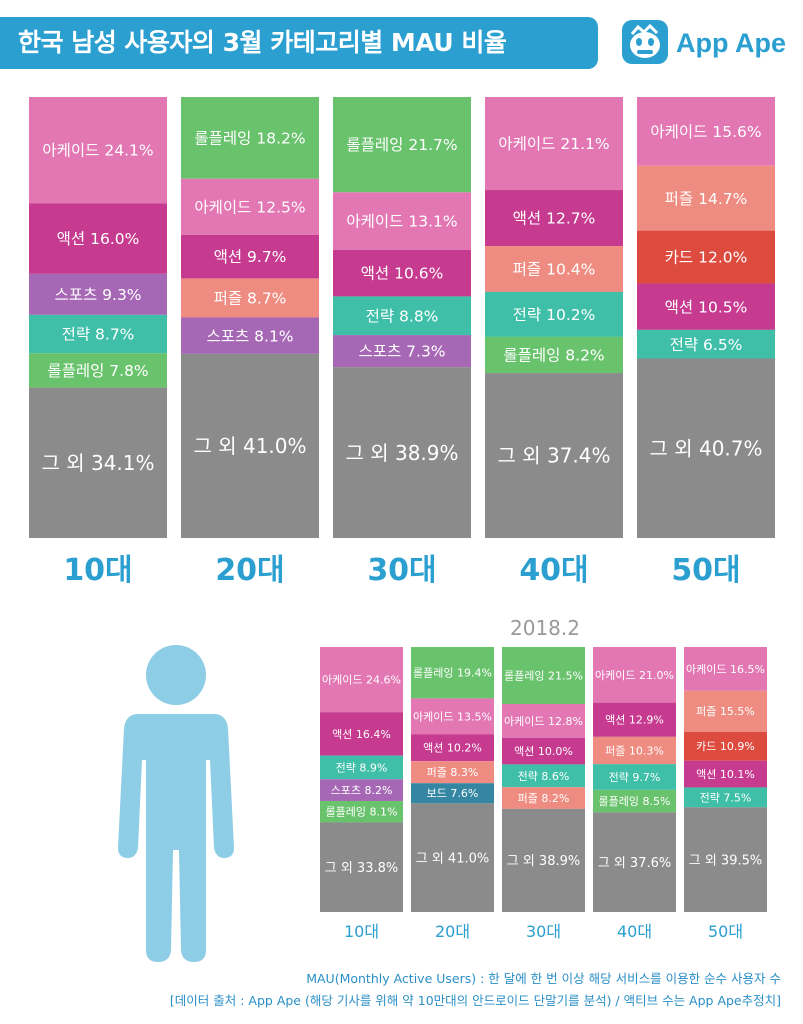  I want to click on data-label-strategy: 전략 8.8%, so click(402, 316).